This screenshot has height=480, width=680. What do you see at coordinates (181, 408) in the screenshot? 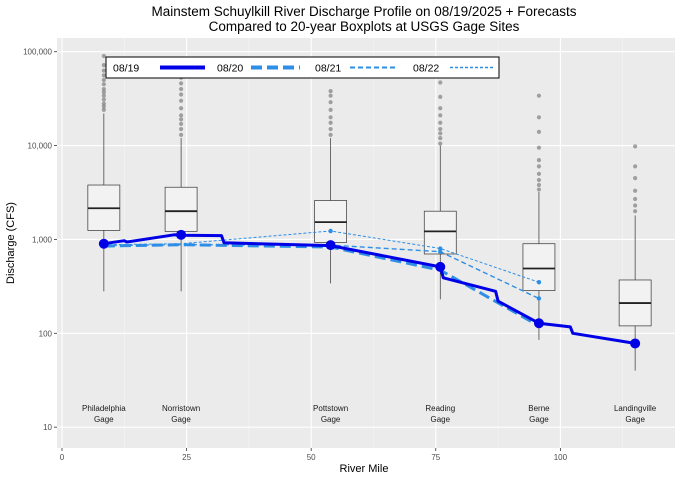
I see `site-label-name: Norristown` at bounding box center [181, 408].